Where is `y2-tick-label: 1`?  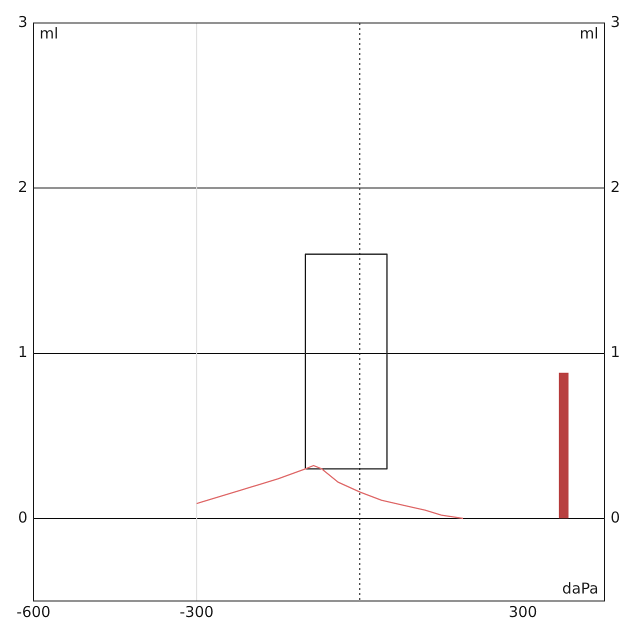 y2-tick-label: 1 is located at coordinates (615, 352).